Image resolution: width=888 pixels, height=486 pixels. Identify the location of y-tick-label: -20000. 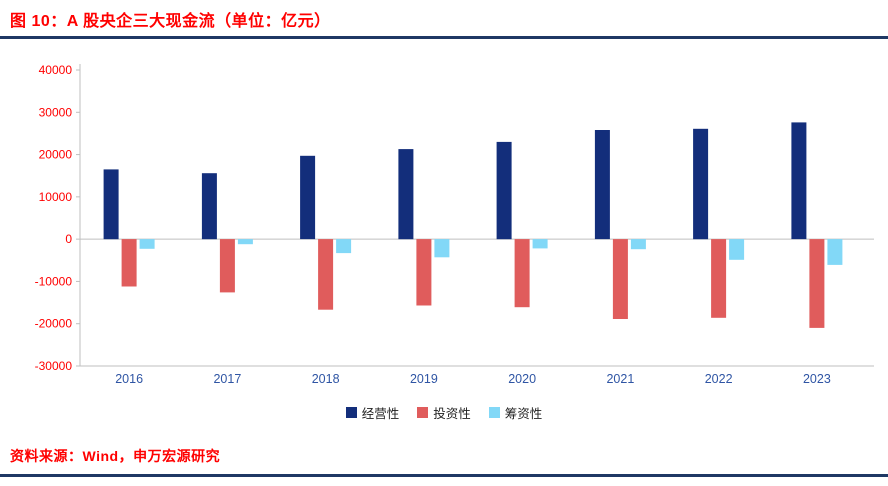
(54, 324).